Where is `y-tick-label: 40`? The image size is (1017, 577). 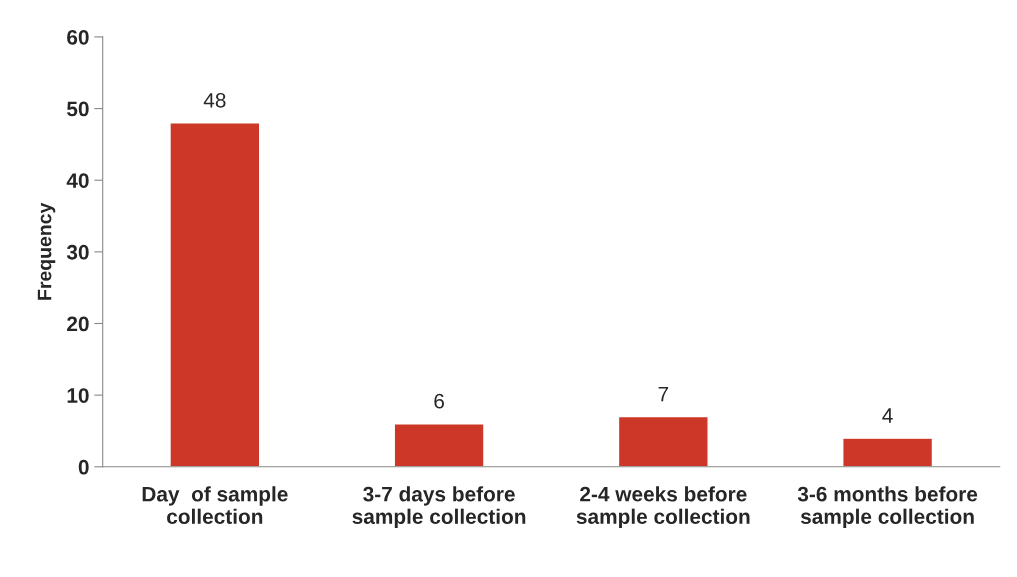
y-tick-label: 40 is located at coordinates (77, 180).